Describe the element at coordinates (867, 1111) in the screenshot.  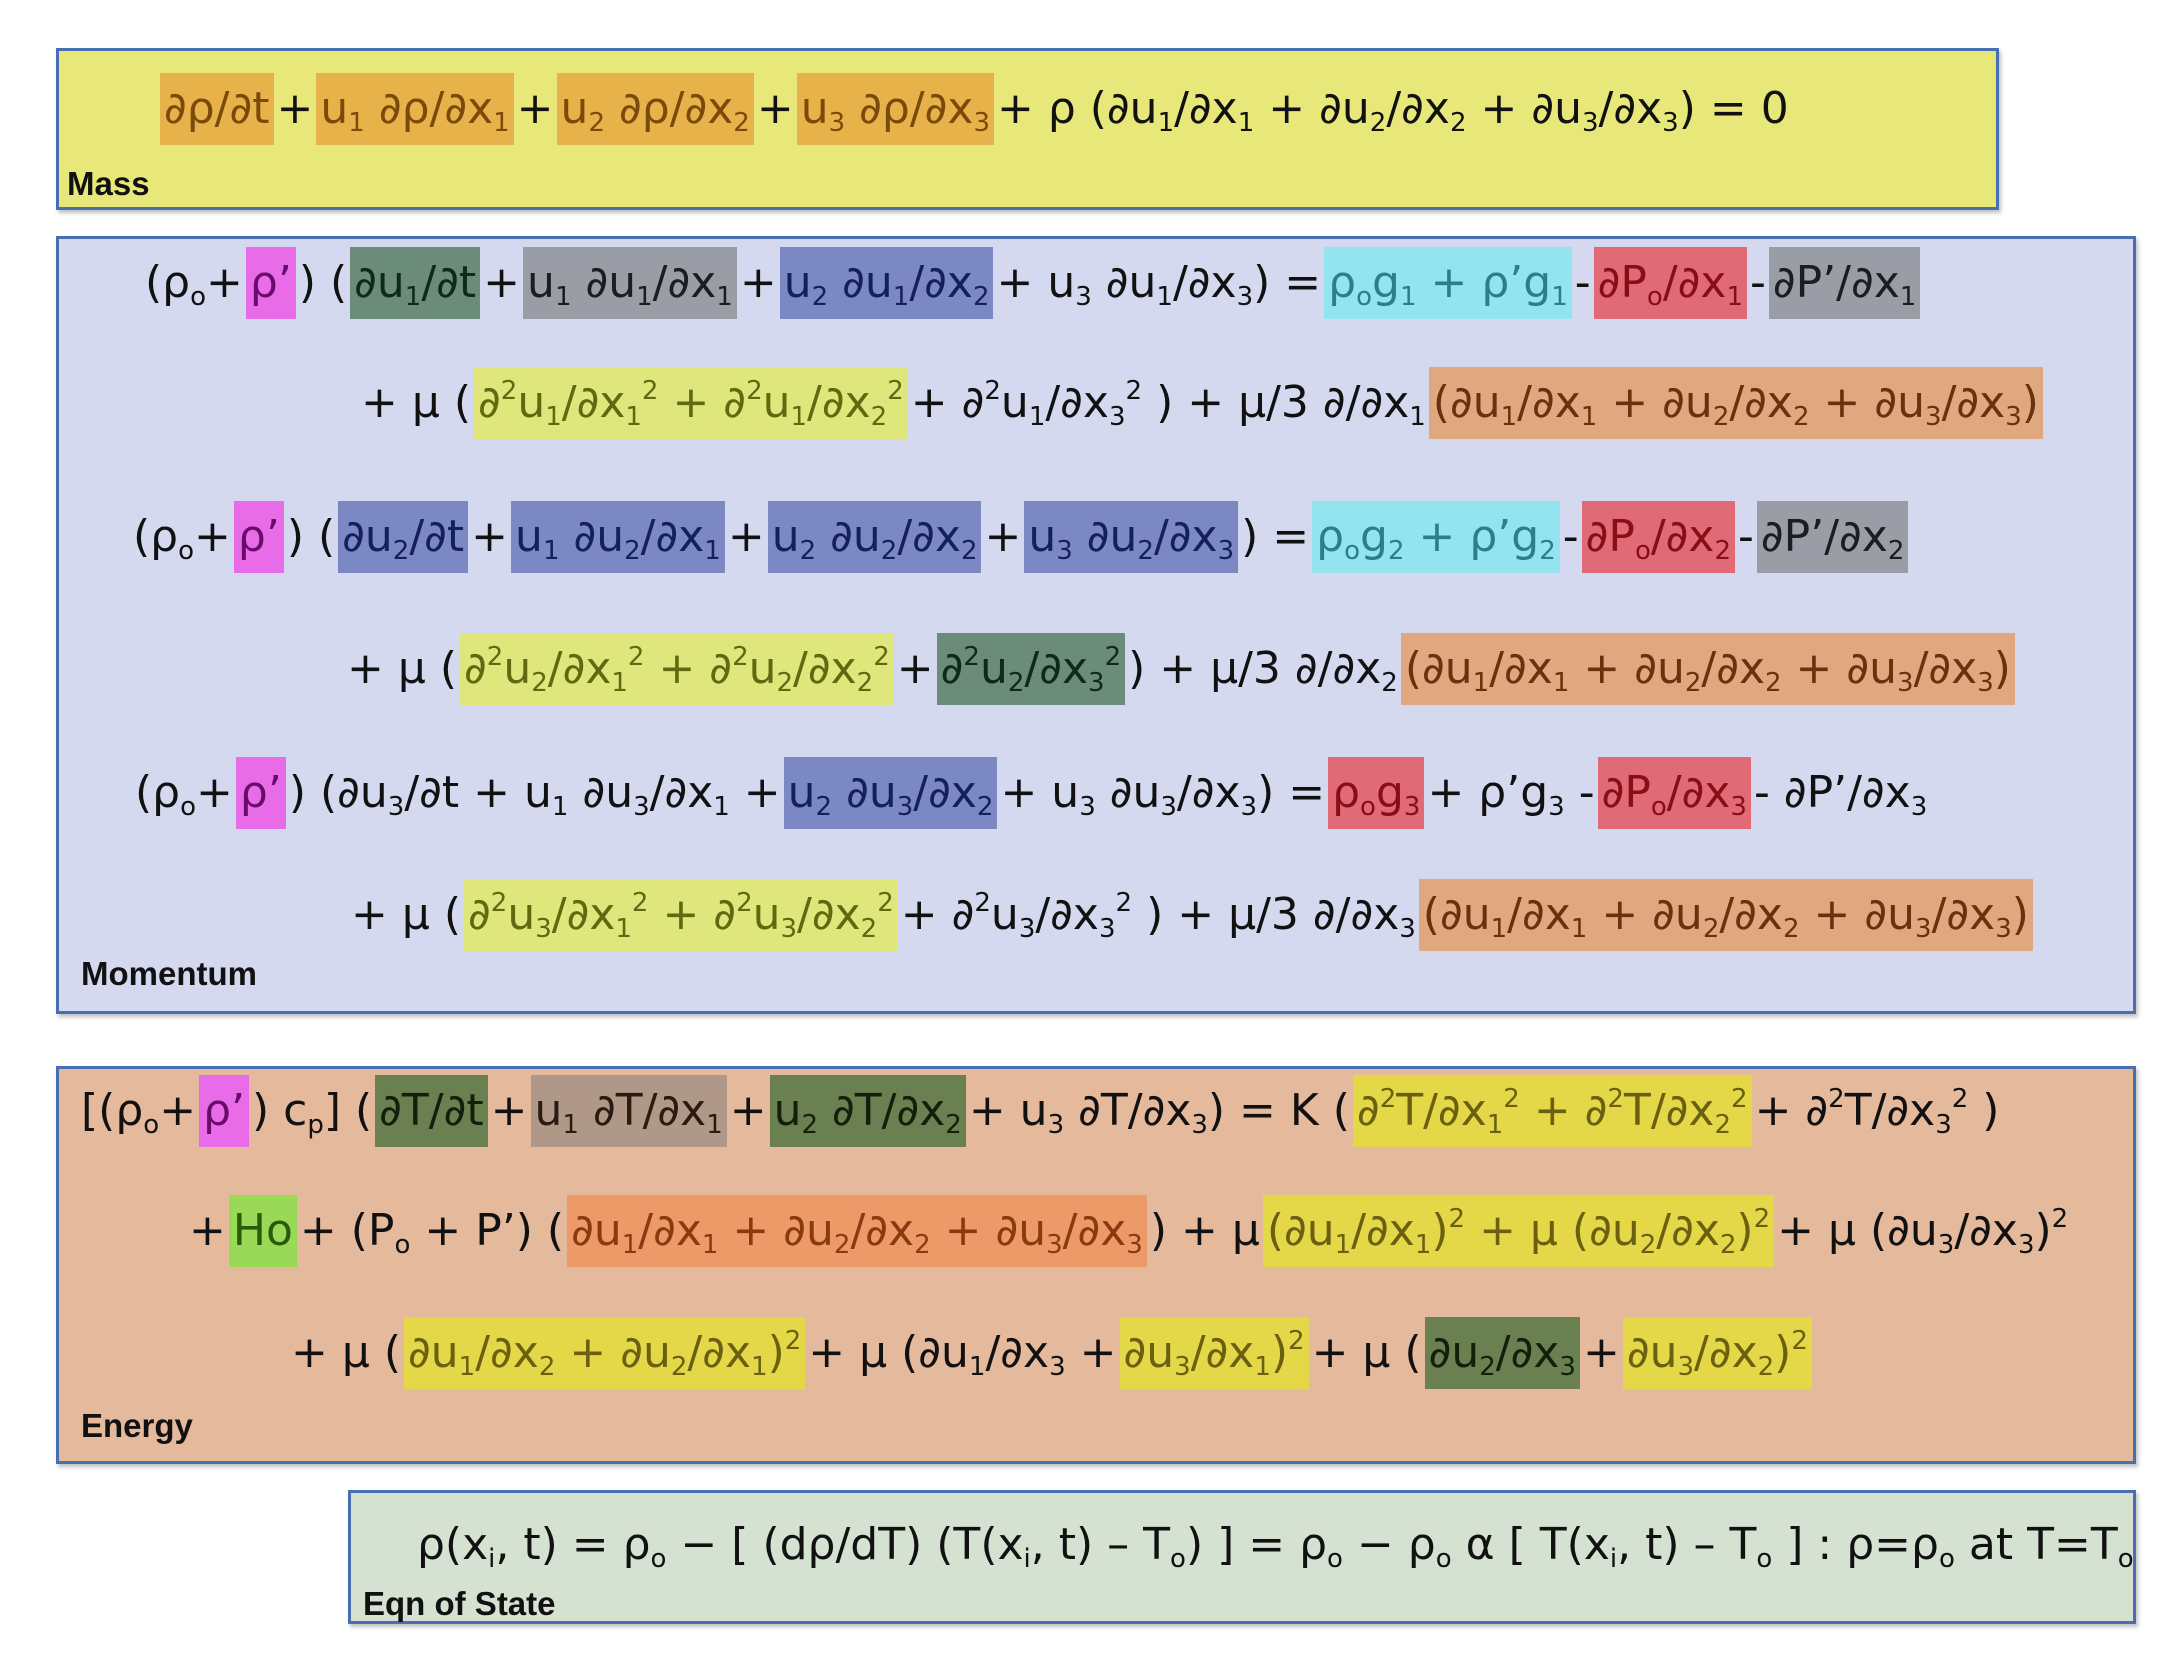
I see `energy-eq-1-highlighted-term: u2 ∂T/∂x2` at that location.